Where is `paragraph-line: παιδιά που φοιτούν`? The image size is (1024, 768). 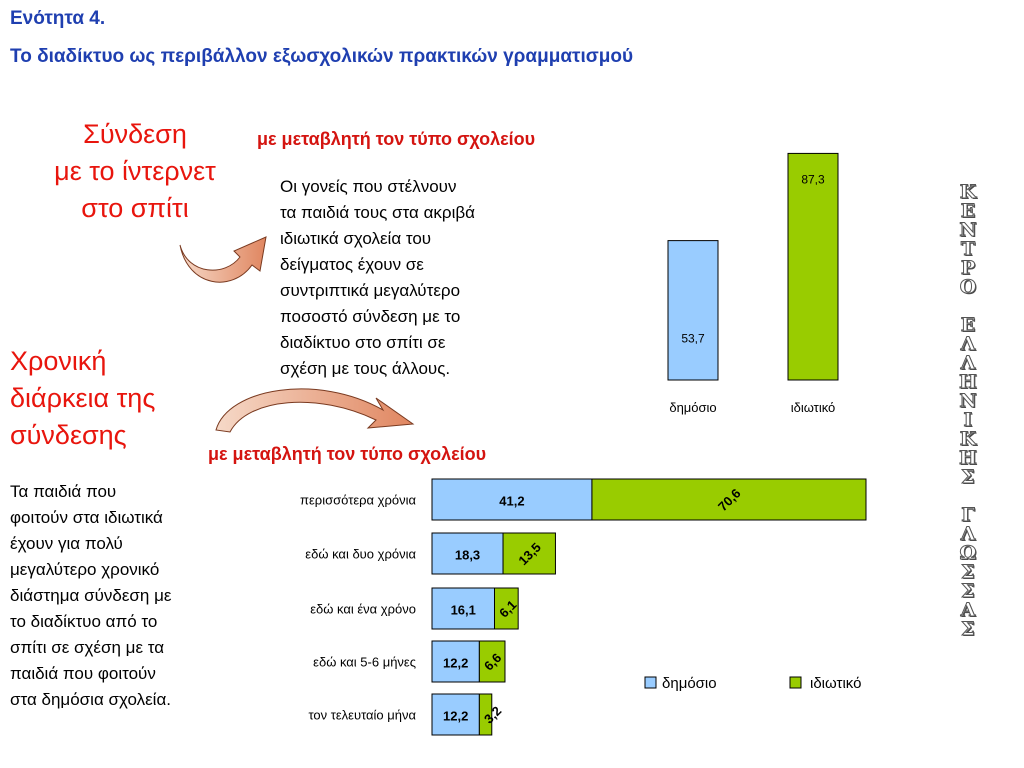 paragraph-line: παιδιά που φοιτούν is located at coordinates (83, 673).